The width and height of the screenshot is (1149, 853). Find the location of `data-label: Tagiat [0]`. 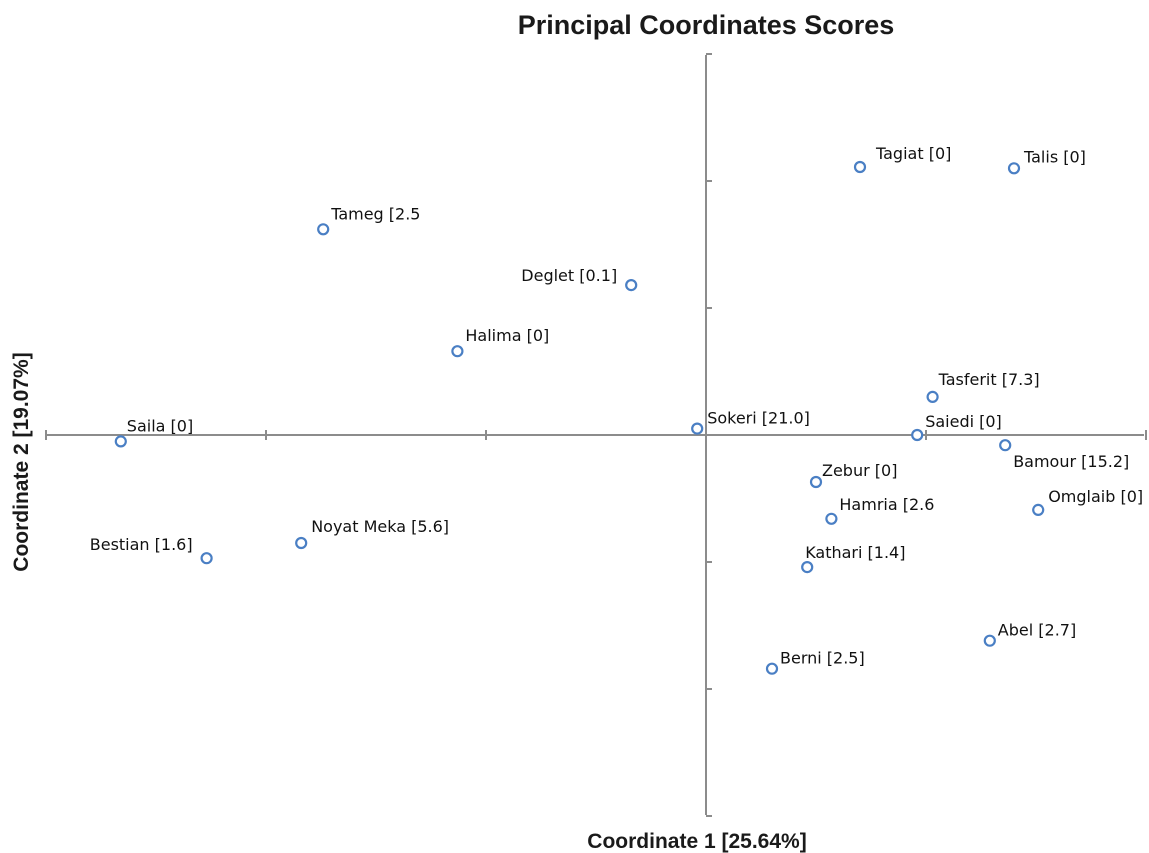

data-label: Tagiat [0] is located at coordinates (913, 153).